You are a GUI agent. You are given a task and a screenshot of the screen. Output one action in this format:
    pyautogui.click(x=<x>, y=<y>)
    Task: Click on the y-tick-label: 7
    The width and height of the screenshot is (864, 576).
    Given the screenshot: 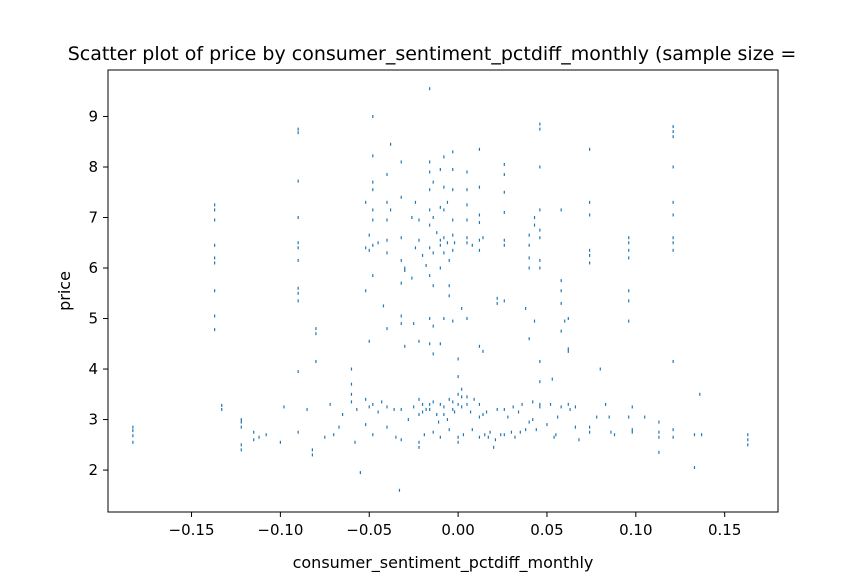 What is the action you would take?
    pyautogui.click(x=93, y=218)
    